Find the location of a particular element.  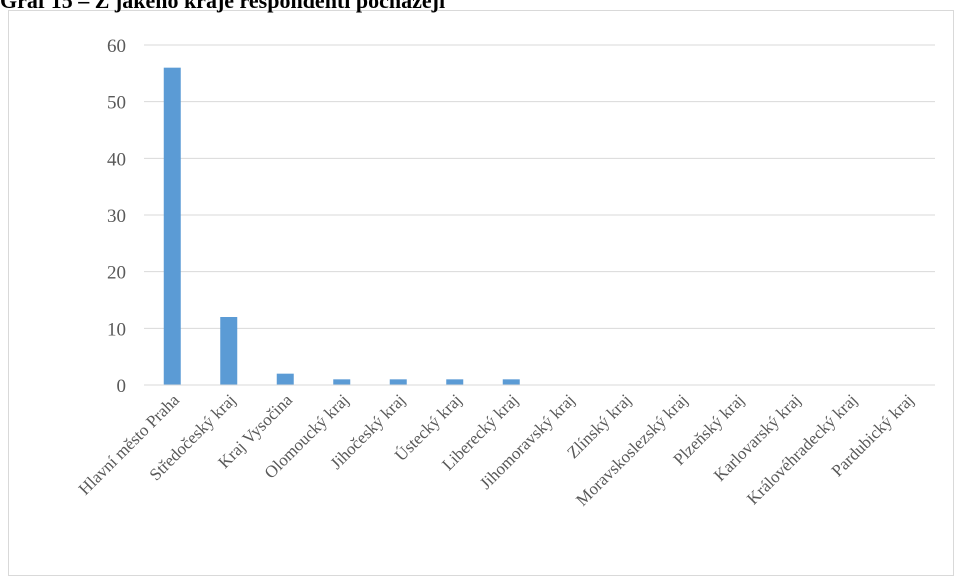

y-tick-label: 20 is located at coordinates (116, 273).